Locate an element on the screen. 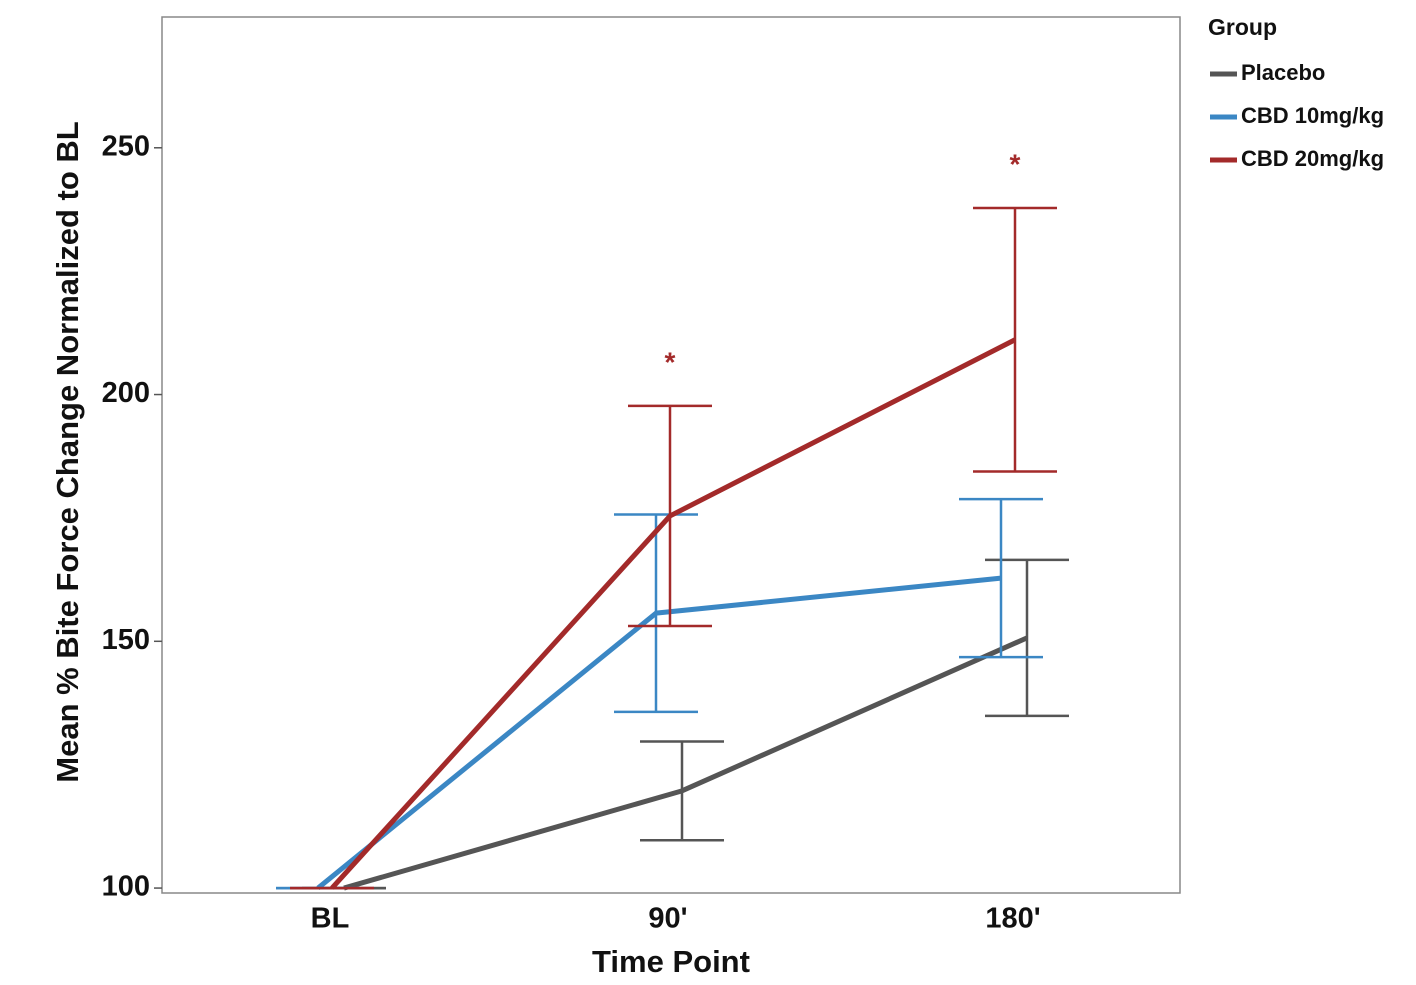  x-axis-title: Time Point is located at coordinates (671, 961).